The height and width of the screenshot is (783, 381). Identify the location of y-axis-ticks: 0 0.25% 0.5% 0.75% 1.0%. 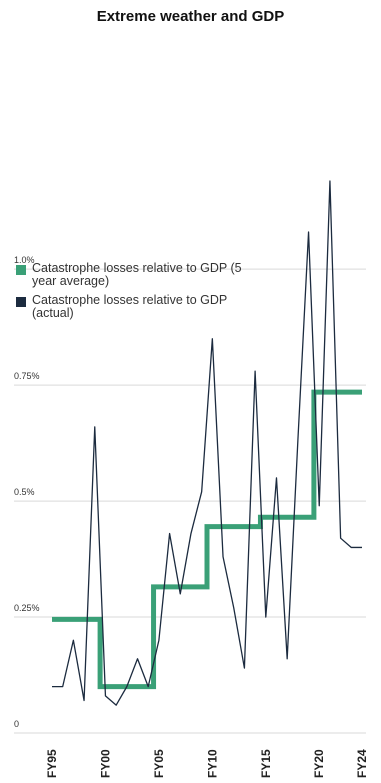
(27, 492).